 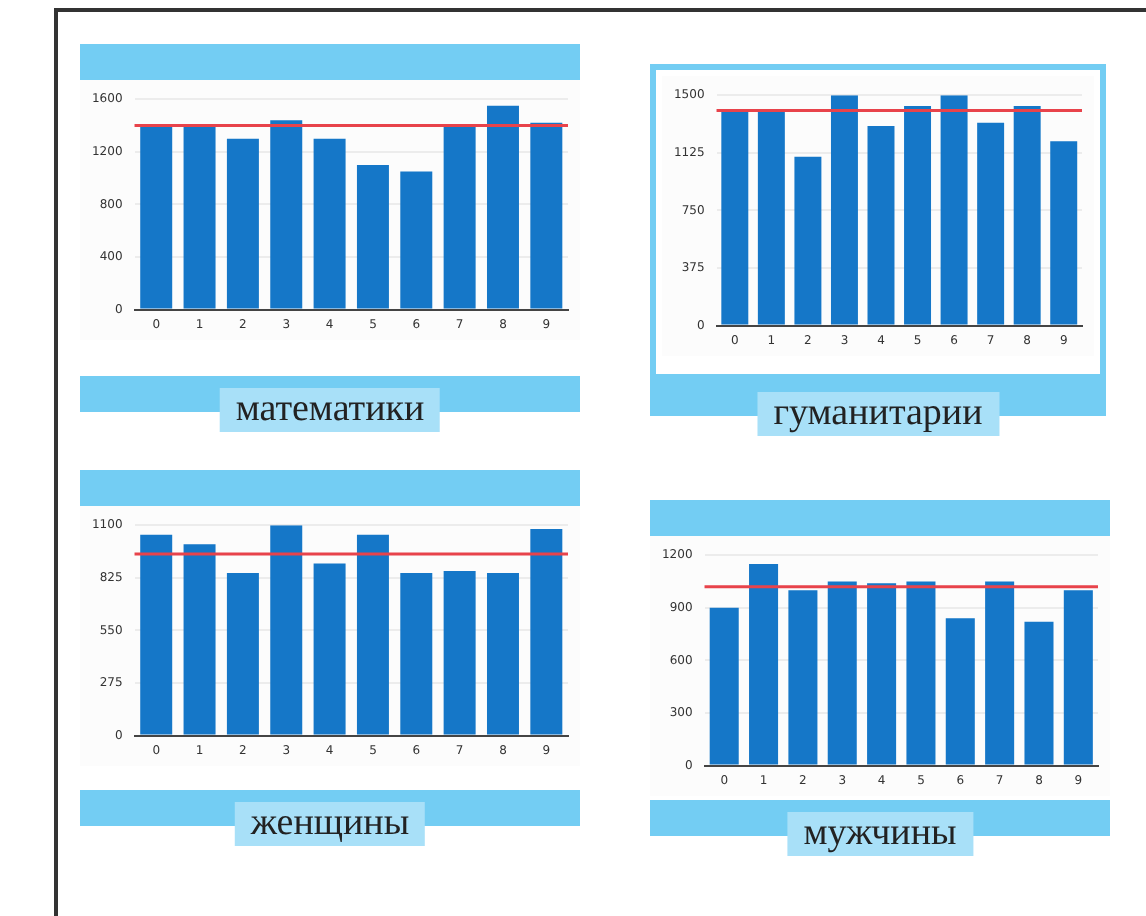 What do you see at coordinates (330, 824) in the screenshot?
I see `text: женщины` at bounding box center [330, 824].